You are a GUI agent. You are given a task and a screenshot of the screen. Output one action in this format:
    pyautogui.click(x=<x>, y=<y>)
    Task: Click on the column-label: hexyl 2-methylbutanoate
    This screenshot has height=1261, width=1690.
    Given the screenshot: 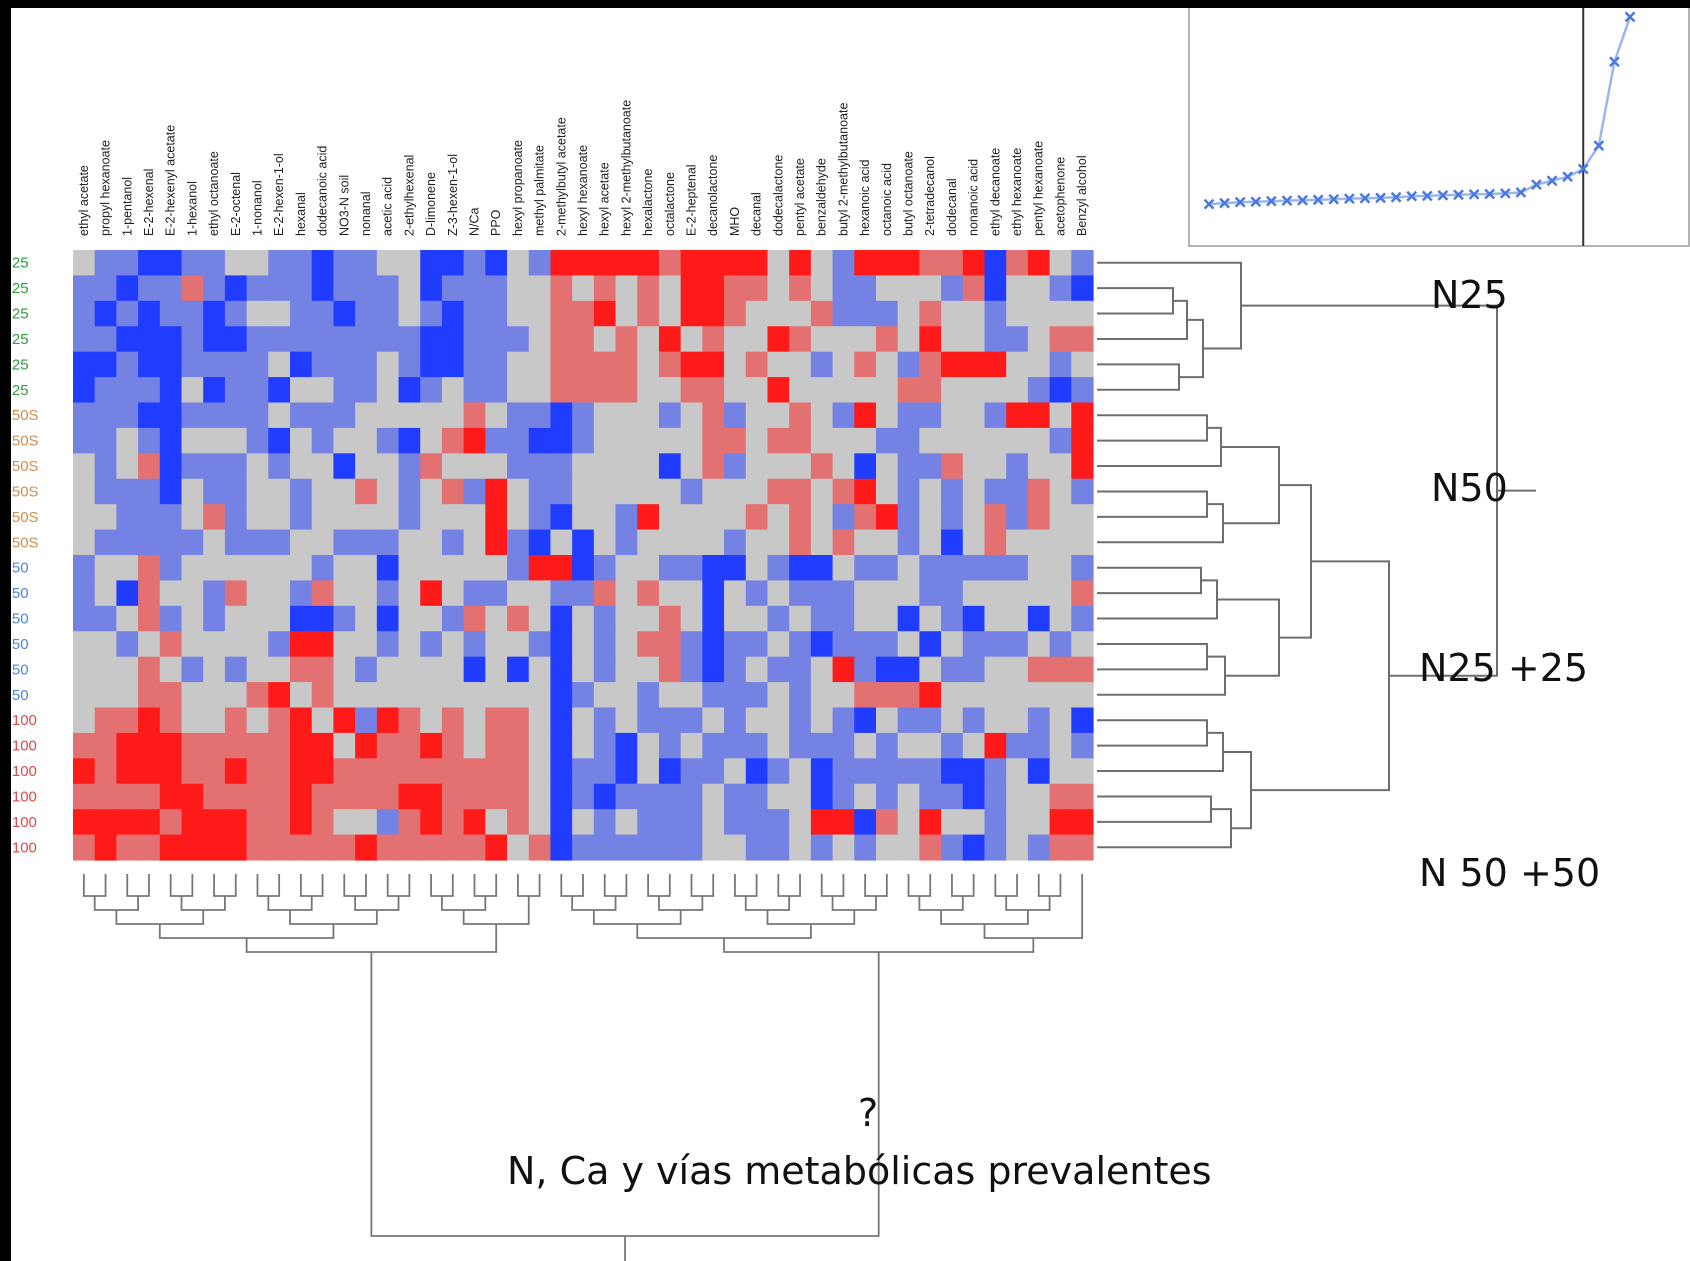 What is the action you would take?
    pyautogui.click(x=626, y=168)
    